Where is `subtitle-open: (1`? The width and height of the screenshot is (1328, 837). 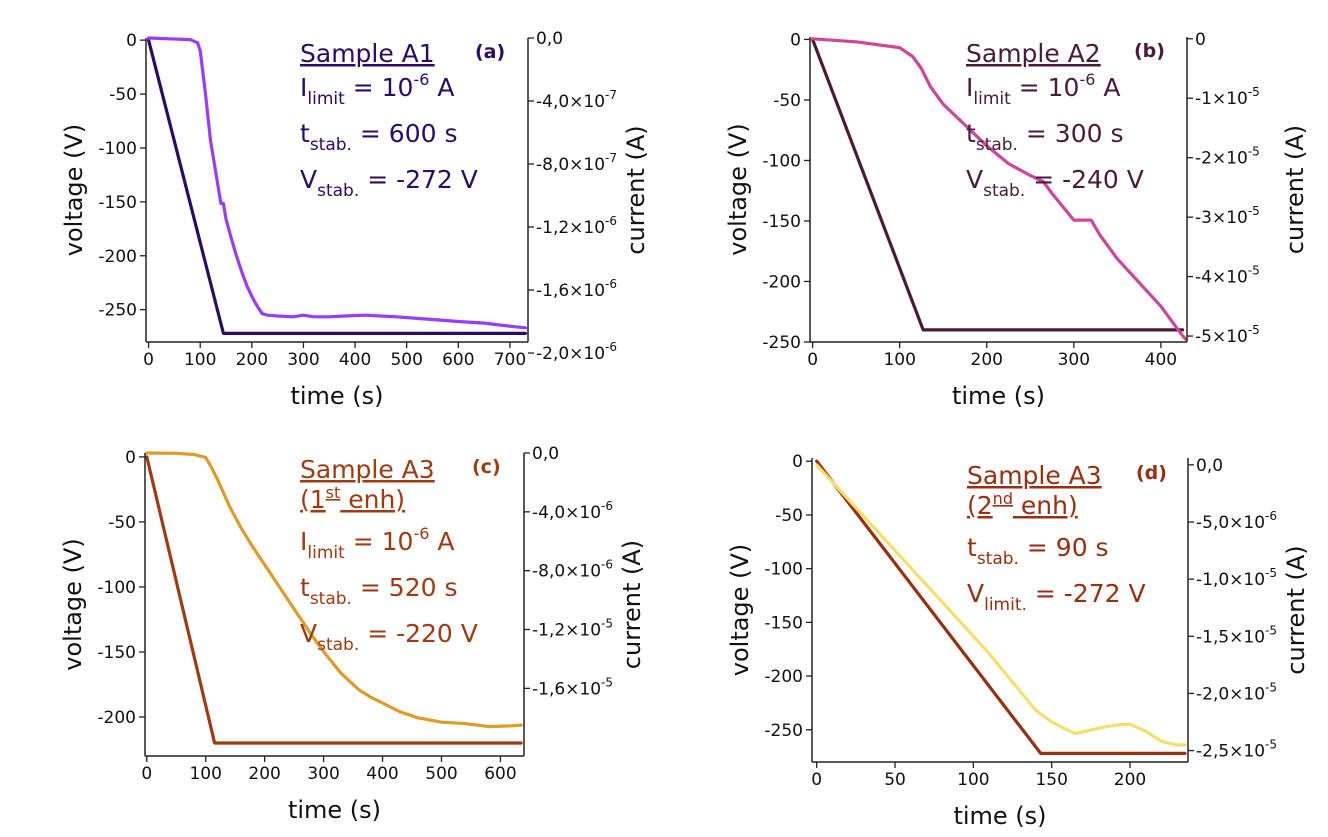
subtitle-open: (1 is located at coordinates (313, 499).